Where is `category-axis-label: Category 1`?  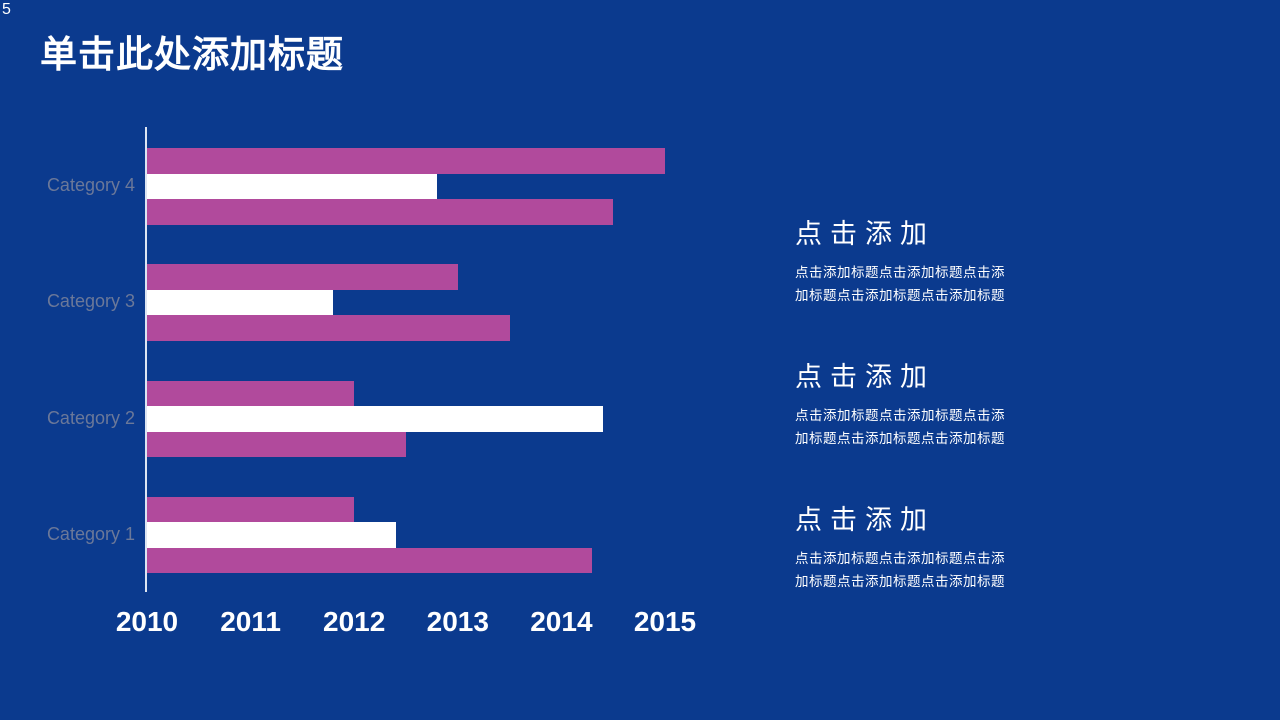
category-axis-label: Category 1 is located at coordinates (90, 533).